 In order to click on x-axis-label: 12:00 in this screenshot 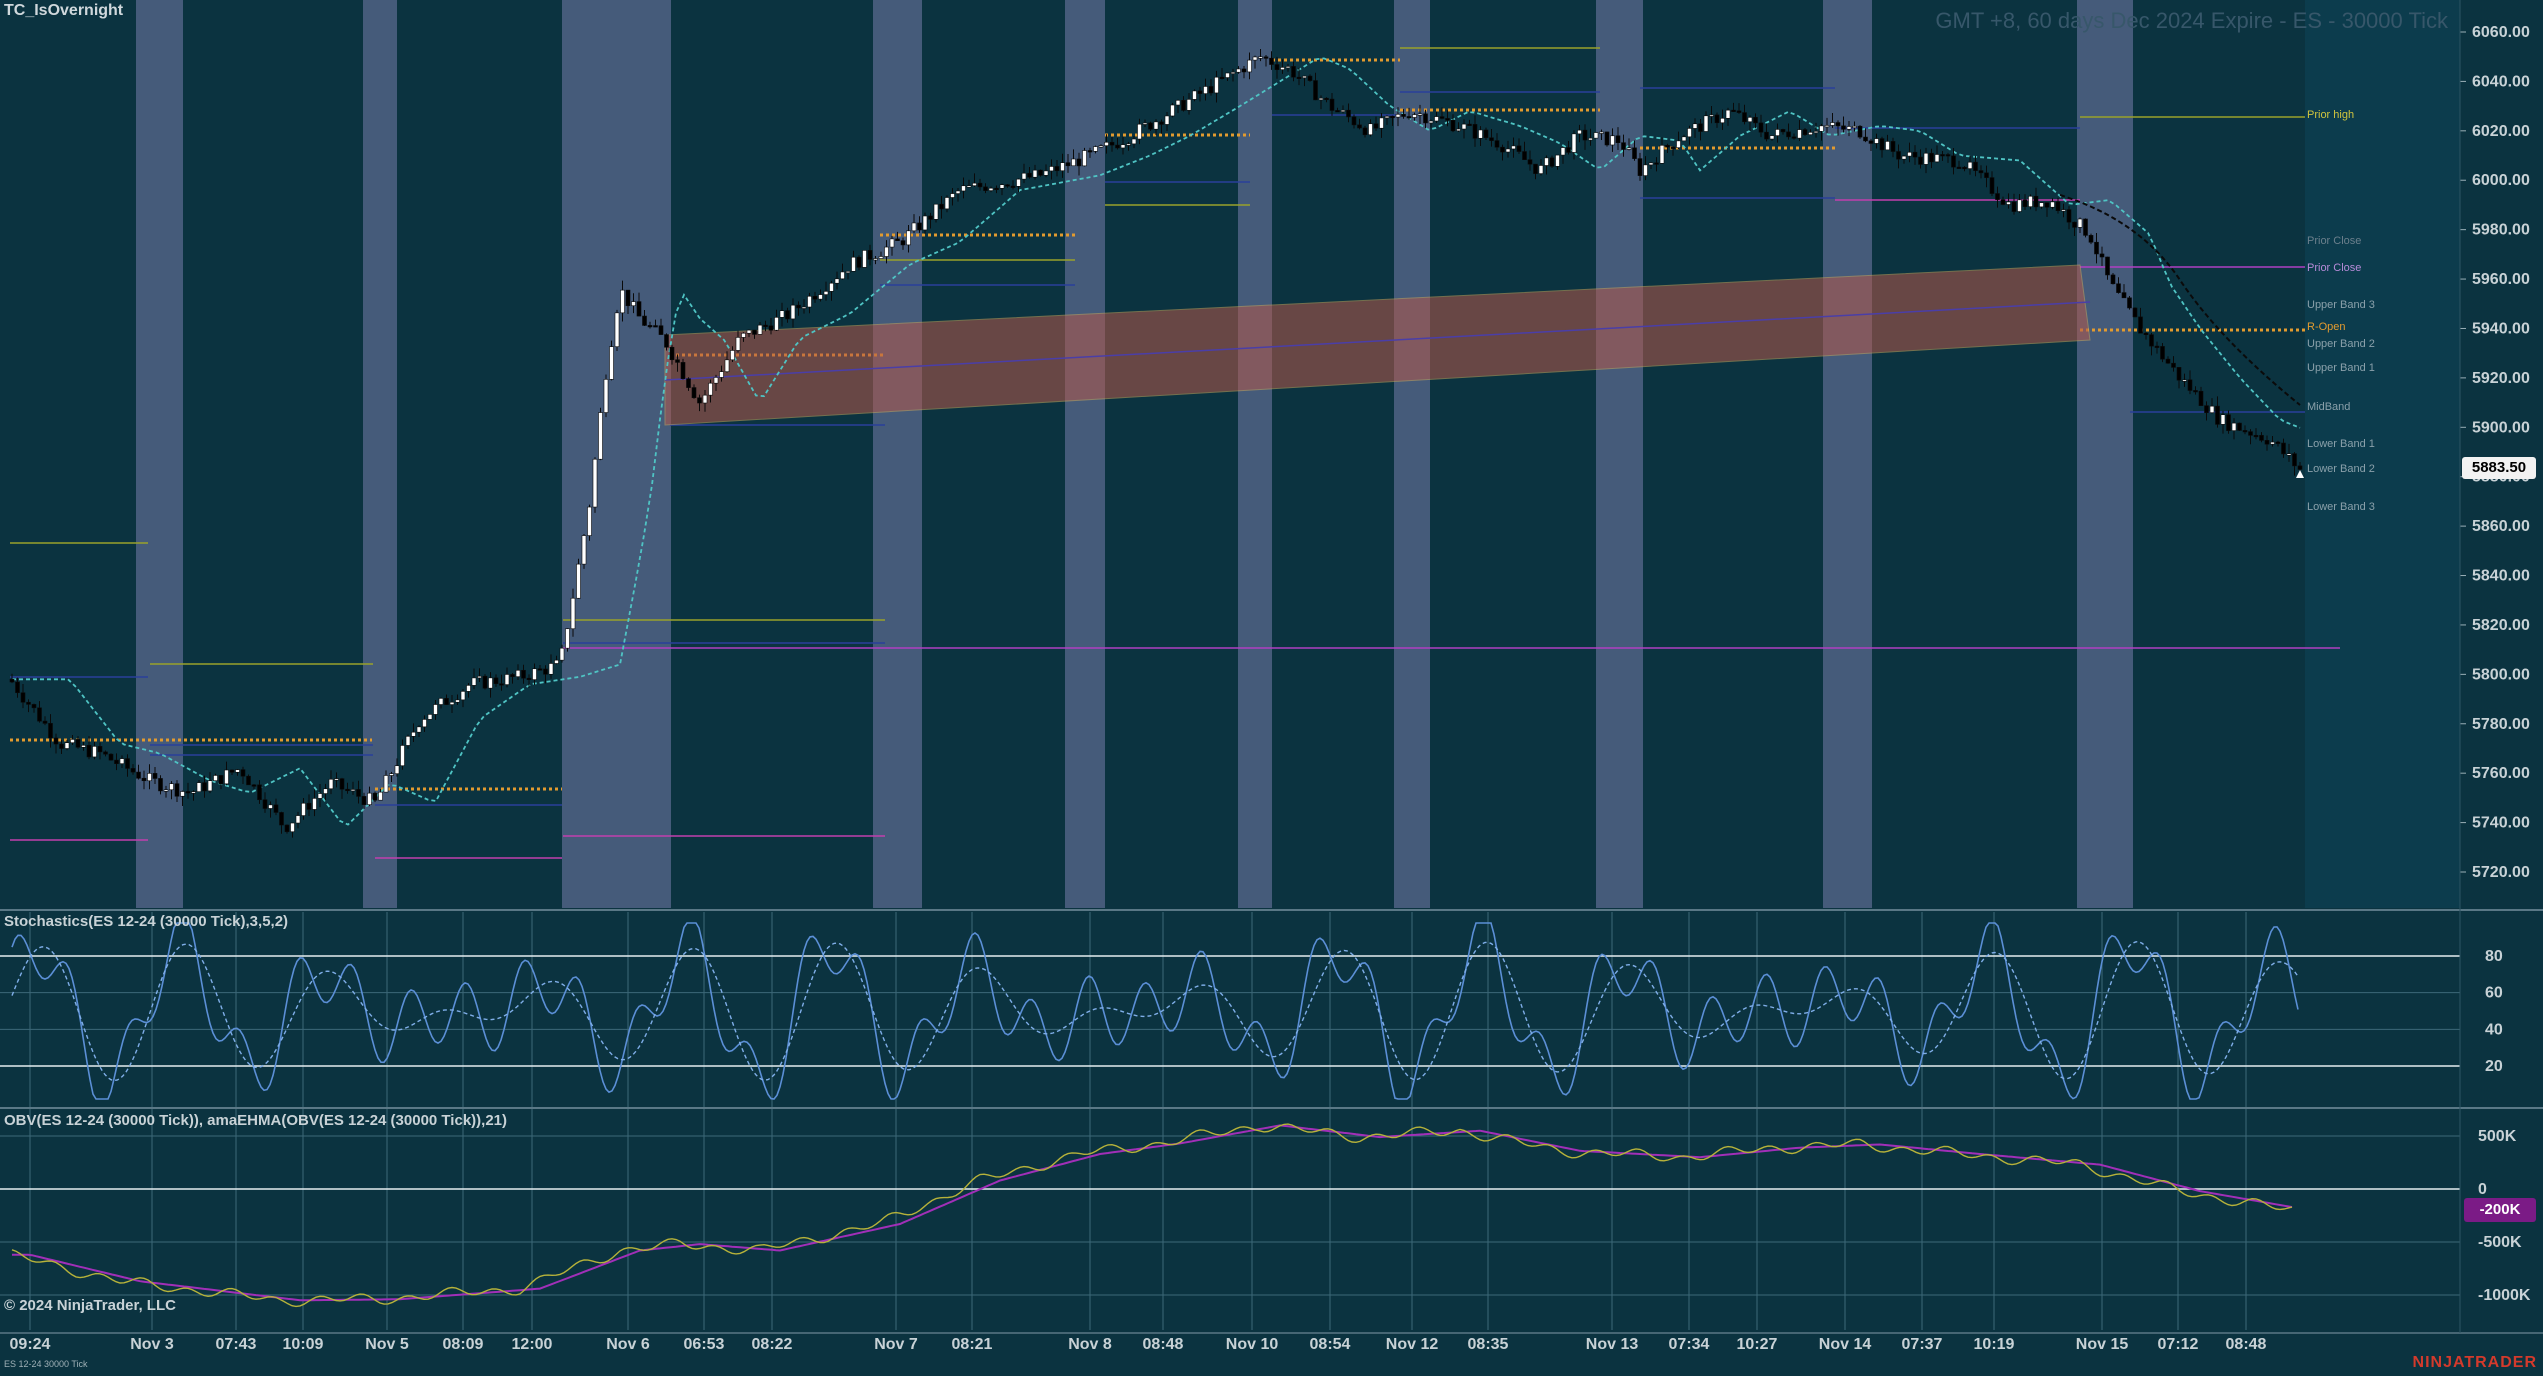, I will do `click(532, 1344)`.